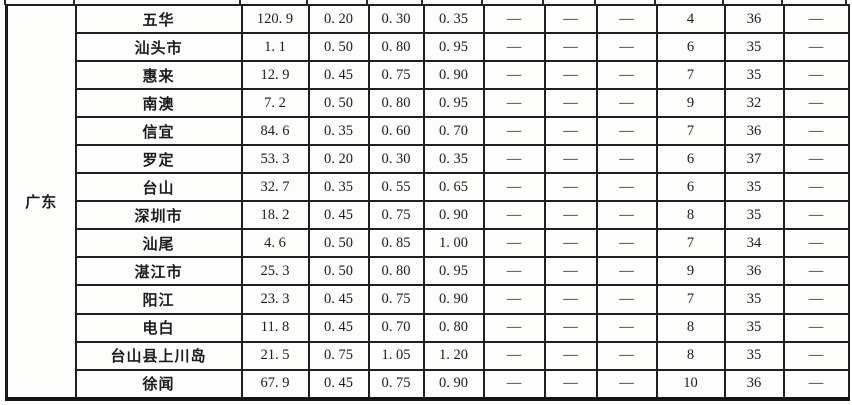  I want to click on city-cell: 台山县上川岛, so click(158, 355).